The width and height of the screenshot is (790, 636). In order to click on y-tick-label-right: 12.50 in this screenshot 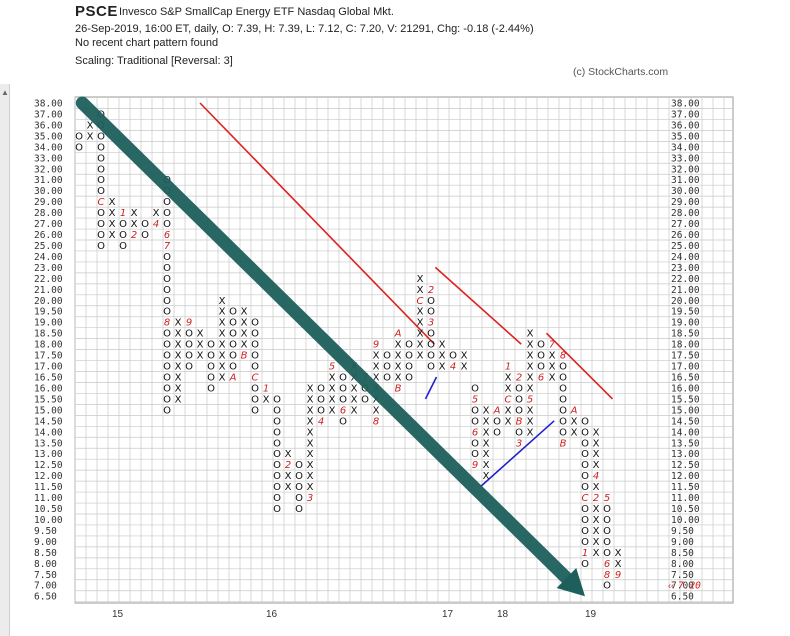, I will do `click(685, 465)`.